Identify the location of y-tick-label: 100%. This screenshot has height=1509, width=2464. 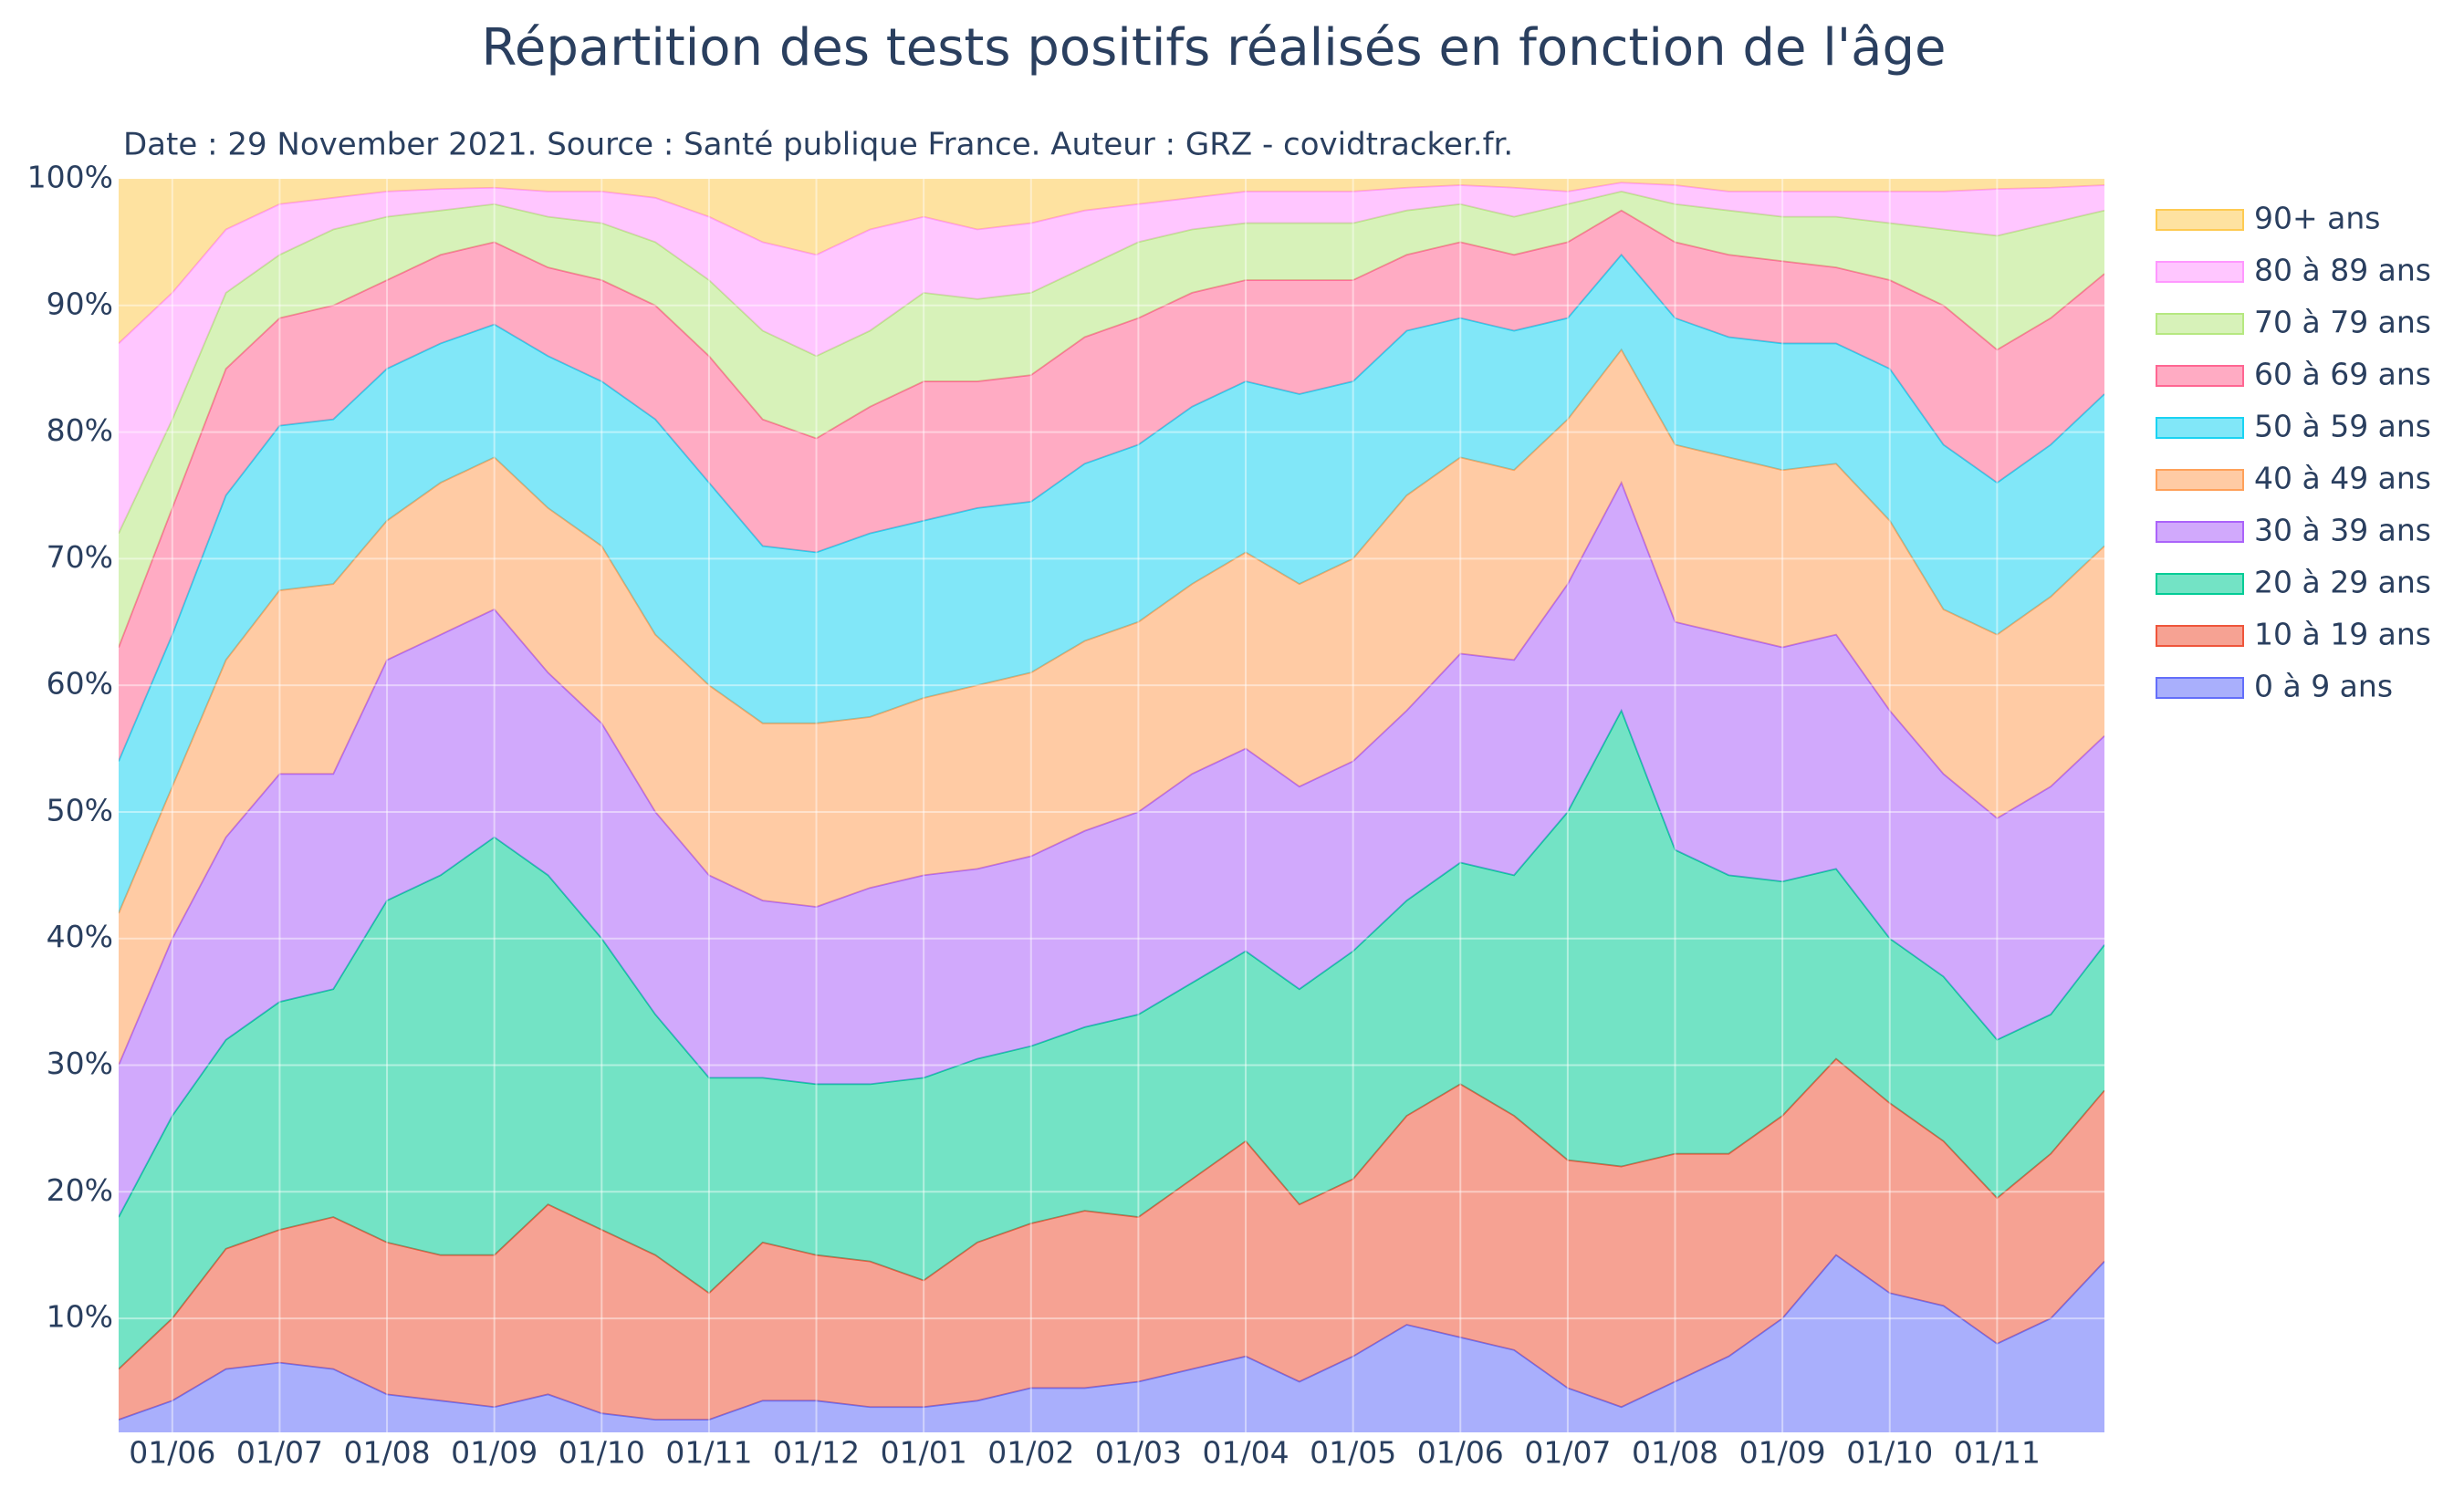
(70, 177).